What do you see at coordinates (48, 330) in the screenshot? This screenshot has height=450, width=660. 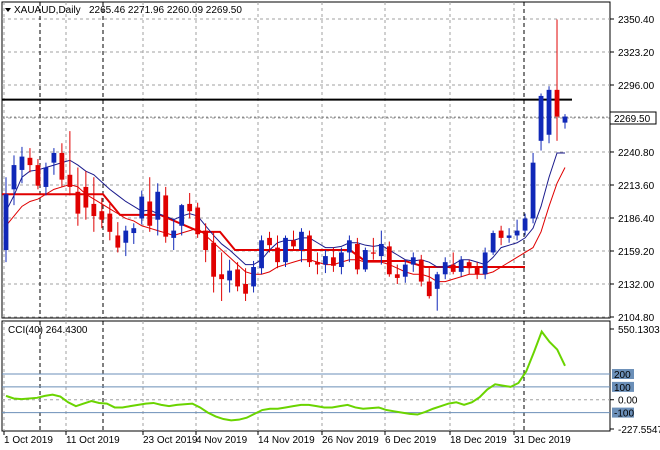 I see `cci-label: CCI(40) 264.4300` at bounding box center [48, 330].